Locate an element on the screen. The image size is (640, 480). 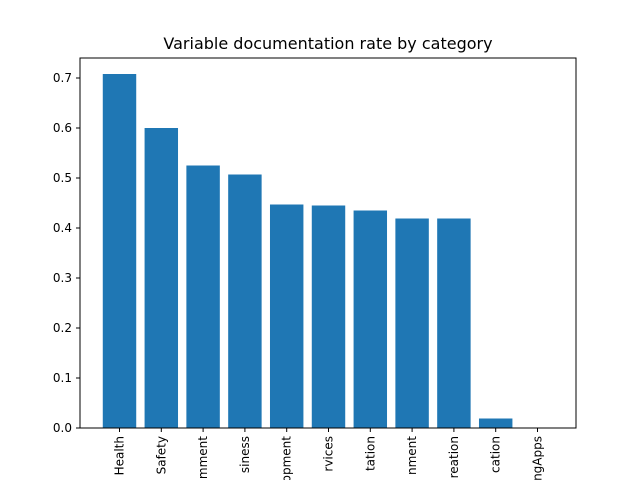
x-tick-label: mment is located at coordinates (203, 457).